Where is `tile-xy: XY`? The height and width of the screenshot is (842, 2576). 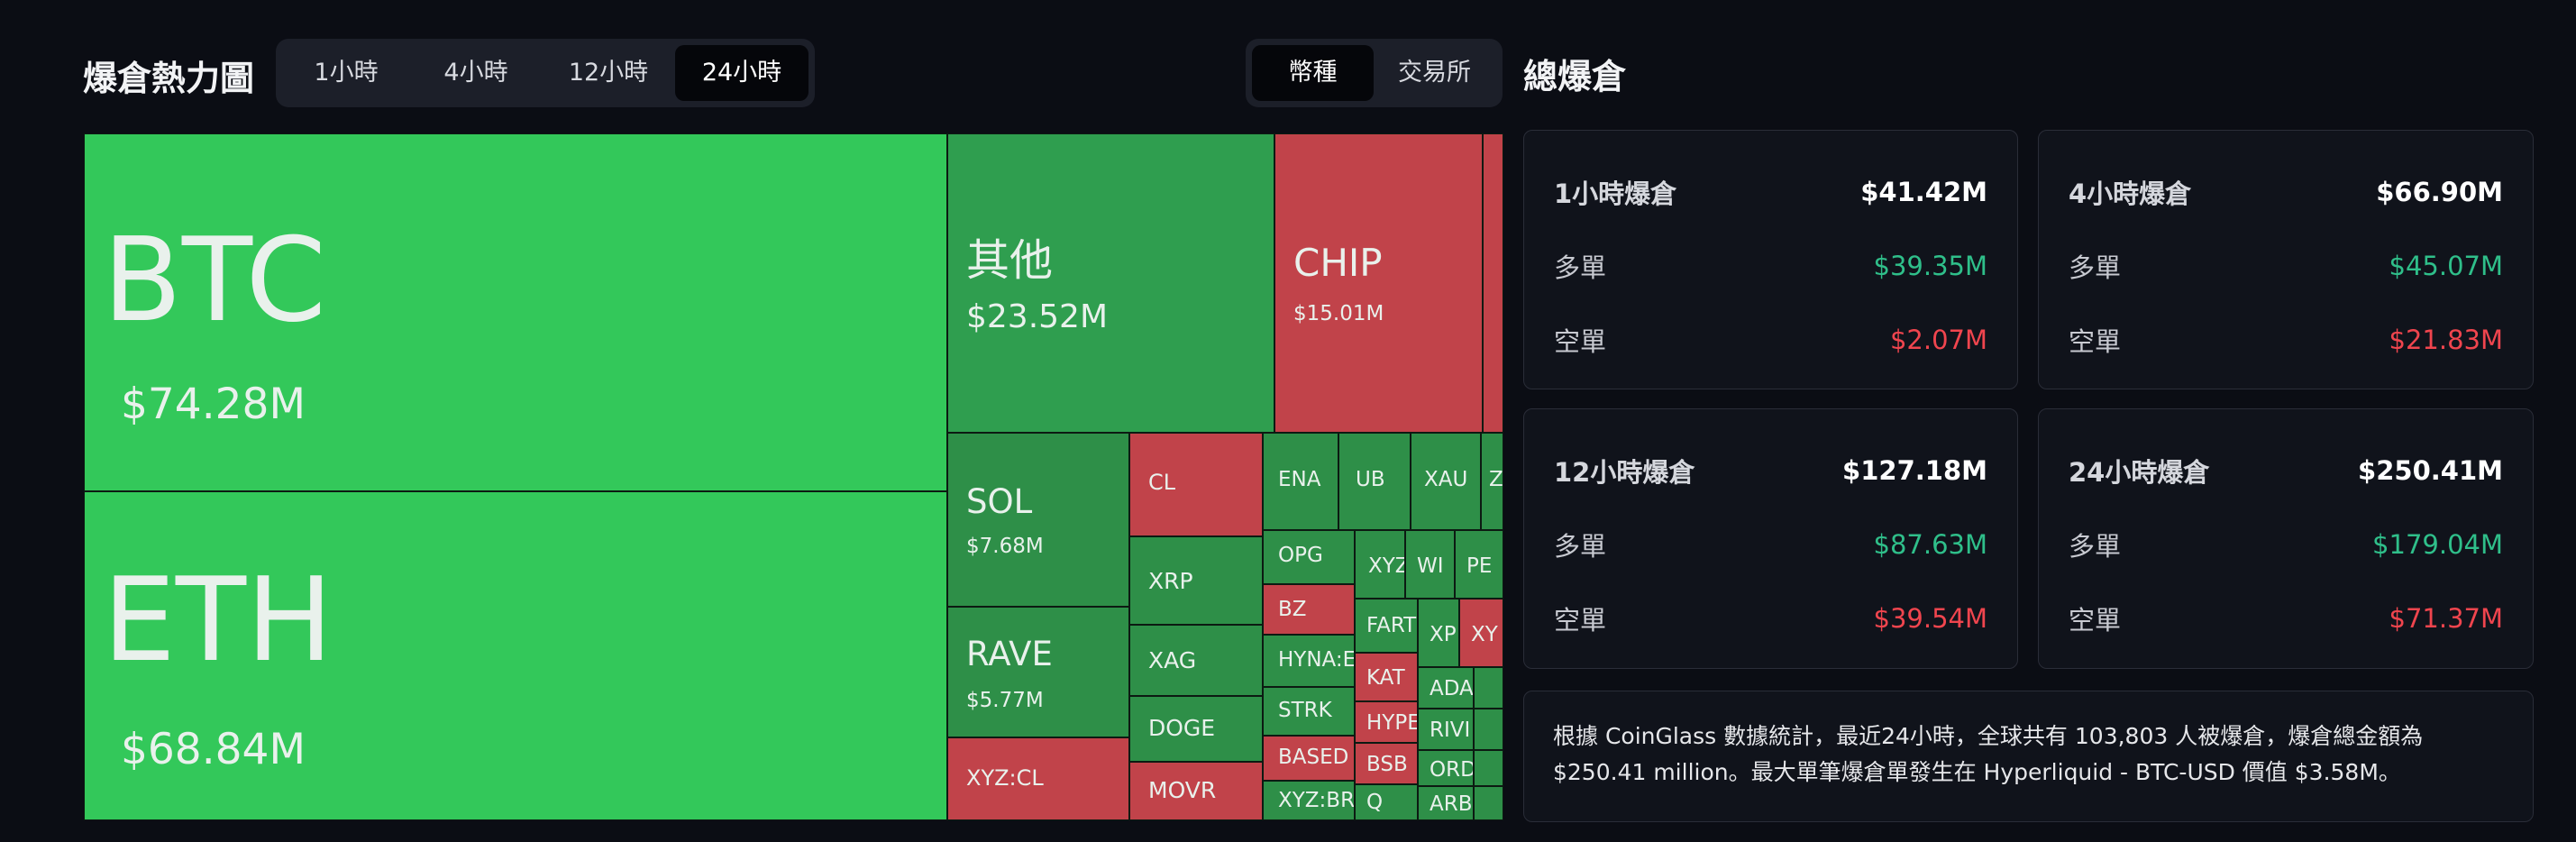 tile-xy: XY is located at coordinates (1481, 633).